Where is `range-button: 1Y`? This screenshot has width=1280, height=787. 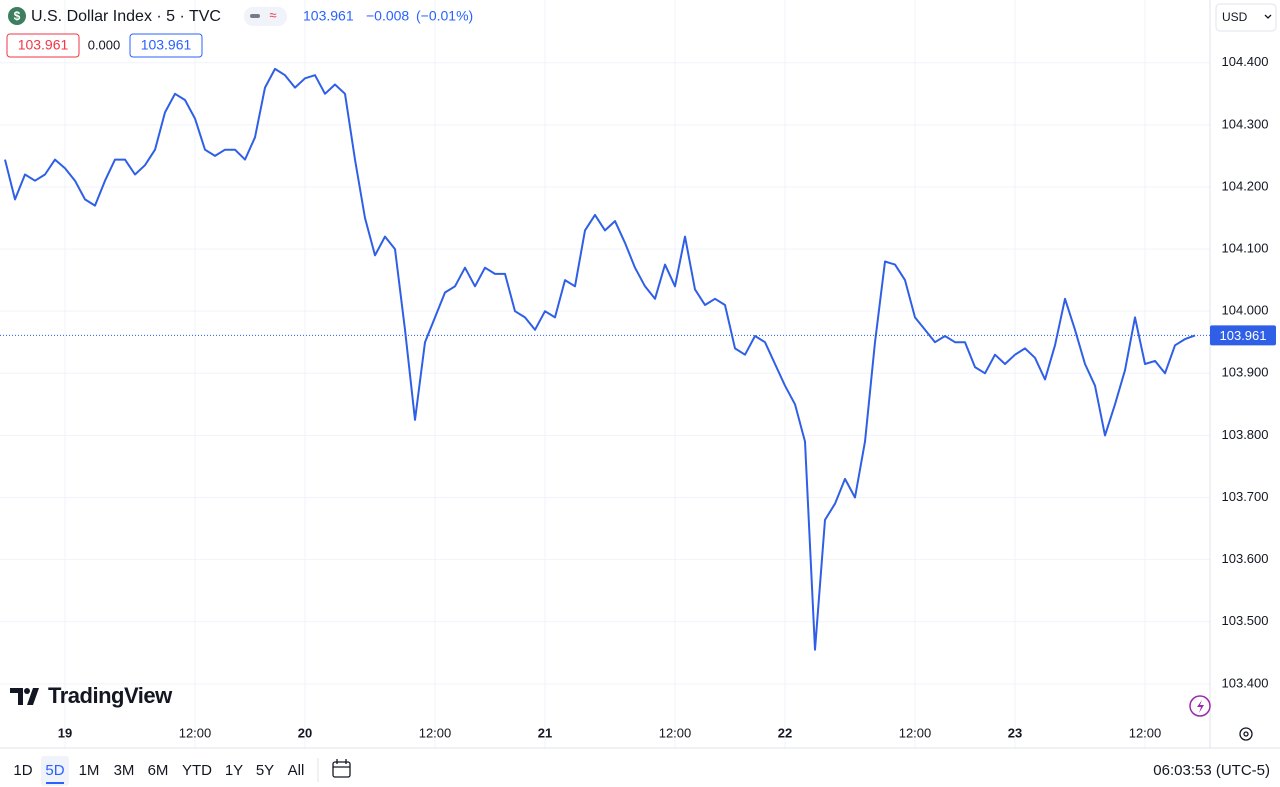 range-button: 1Y is located at coordinates (234, 770).